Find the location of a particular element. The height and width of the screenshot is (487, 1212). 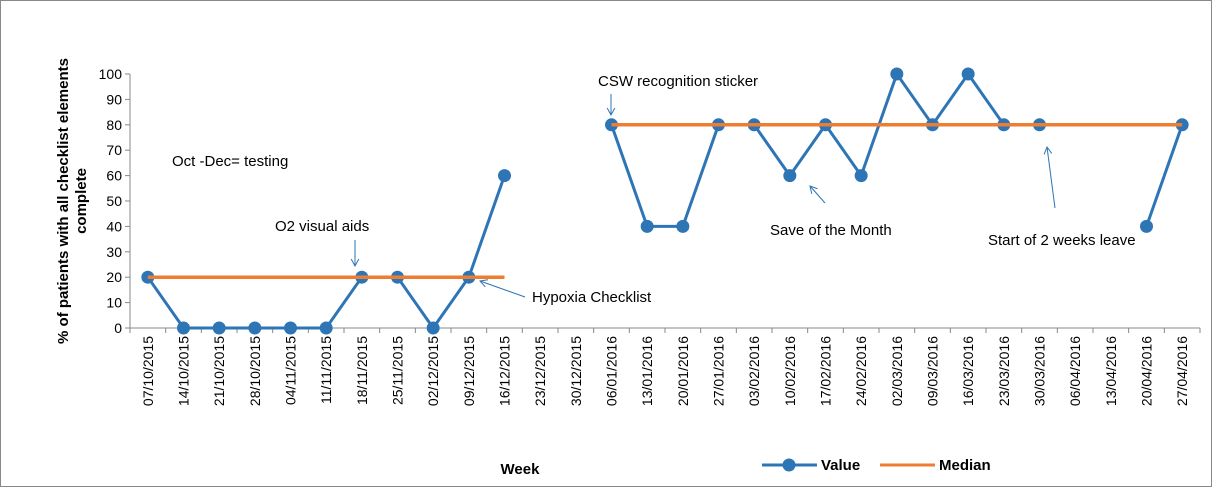

x-tick-label: 30/12/2015 is located at coordinates (576, 371).